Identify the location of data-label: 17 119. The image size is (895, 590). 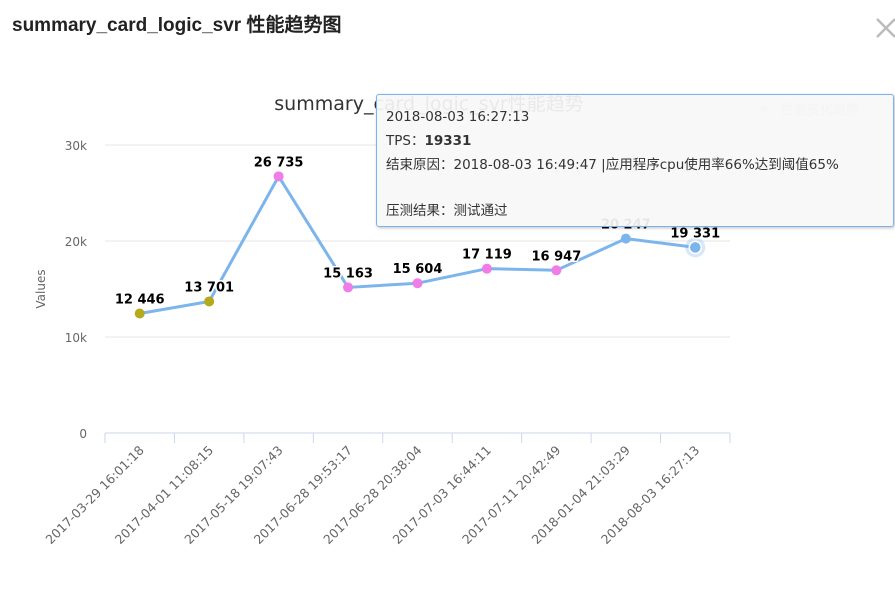
(487, 255).